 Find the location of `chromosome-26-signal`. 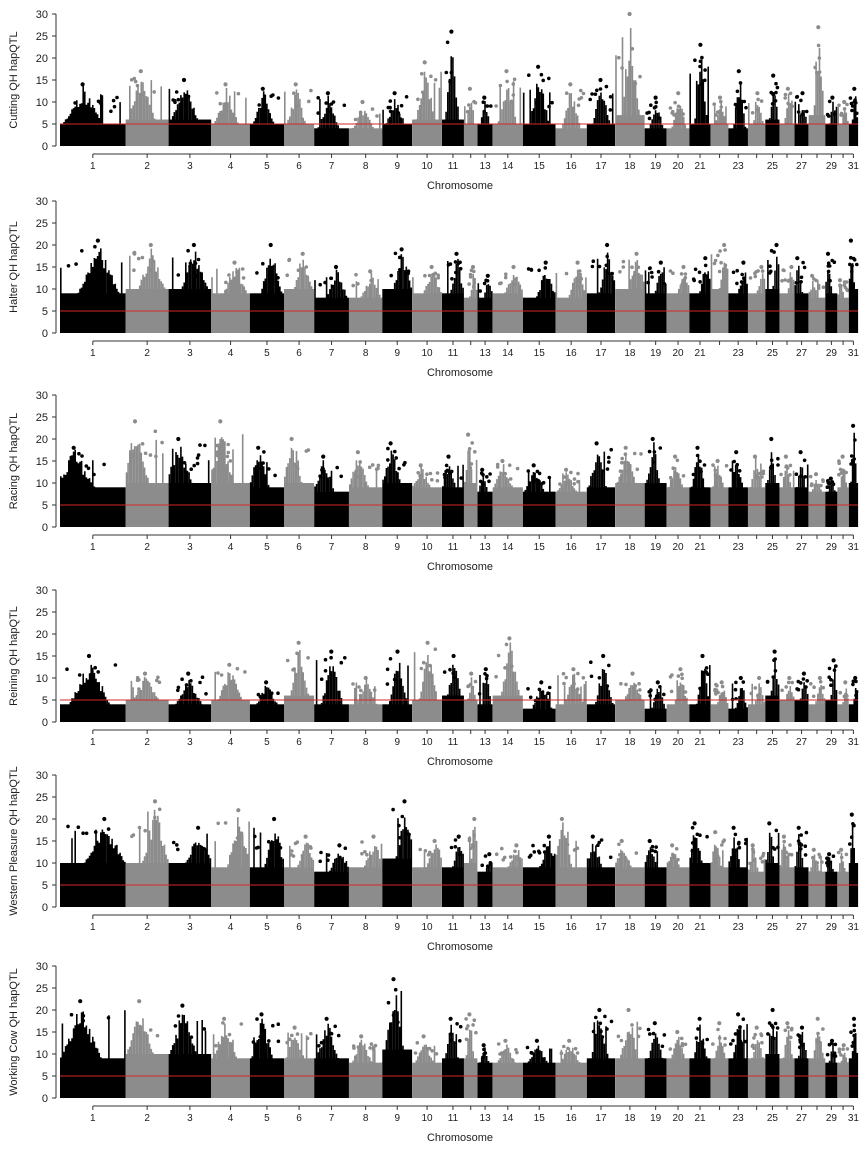

chromosome-26-signal is located at coordinates (787, 1064).